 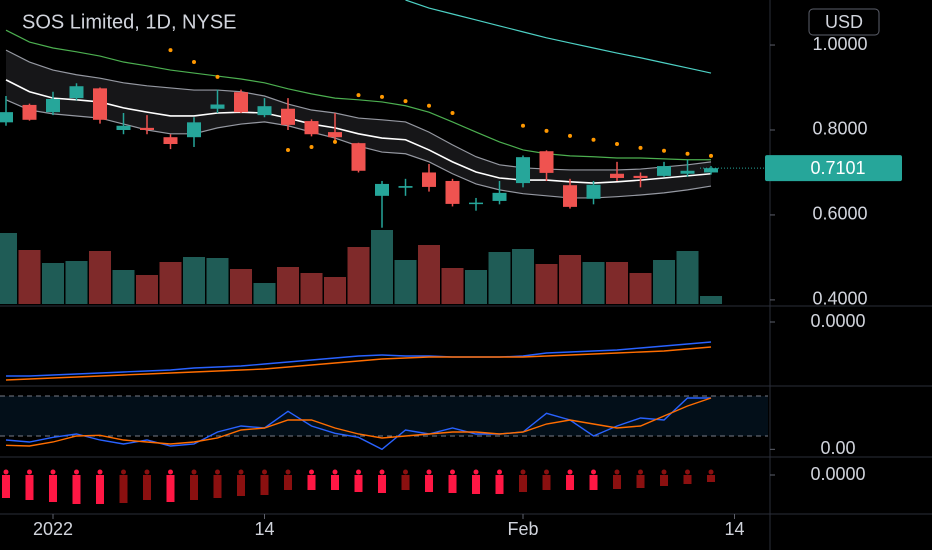 I want to click on band-background, so click(x=384, y=416).